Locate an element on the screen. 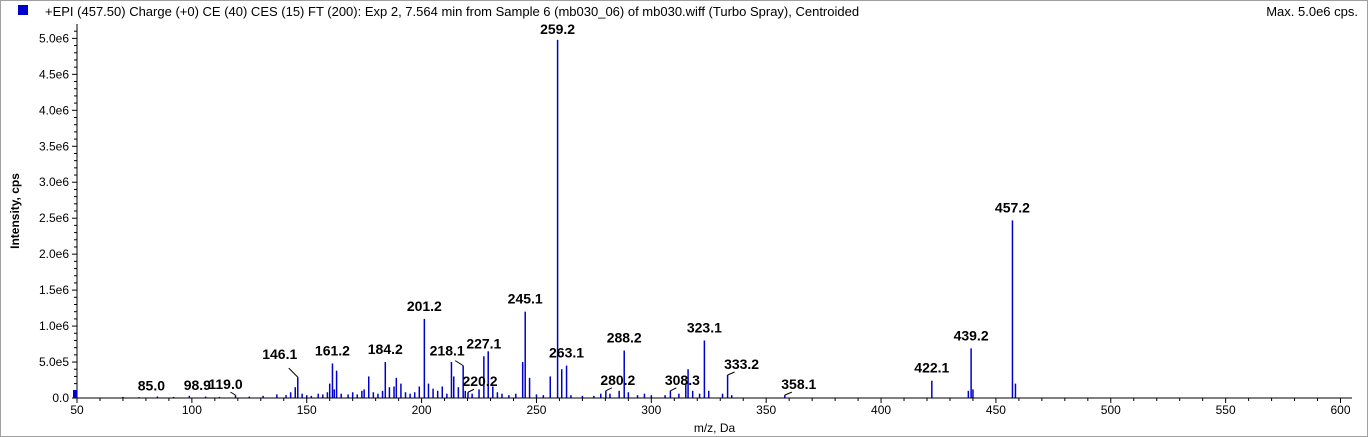 This screenshot has height=437, width=1368. peak-label: 259.2 is located at coordinates (557, 29).